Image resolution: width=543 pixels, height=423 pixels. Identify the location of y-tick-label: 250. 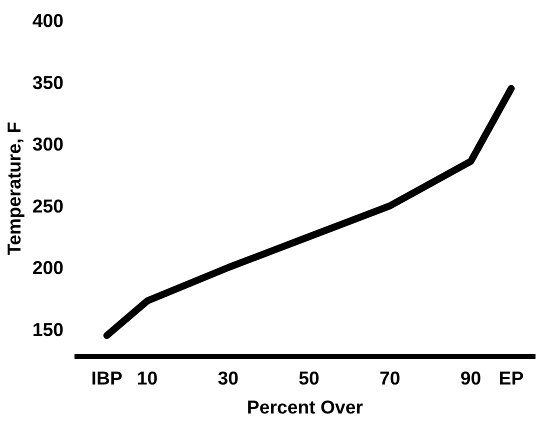
(48, 205).